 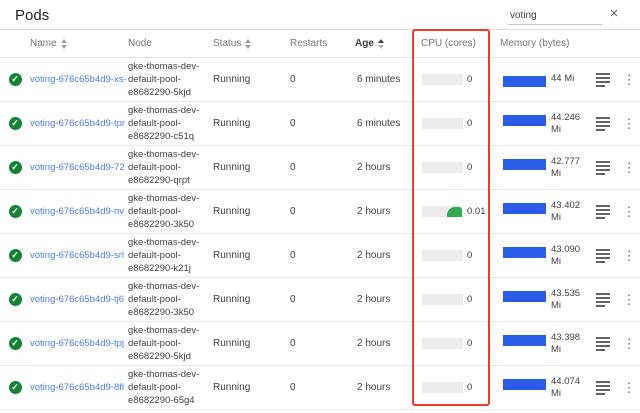 What do you see at coordinates (245, 43) in the screenshot?
I see `column-header-status: Status` at bounding box center [245, 43].